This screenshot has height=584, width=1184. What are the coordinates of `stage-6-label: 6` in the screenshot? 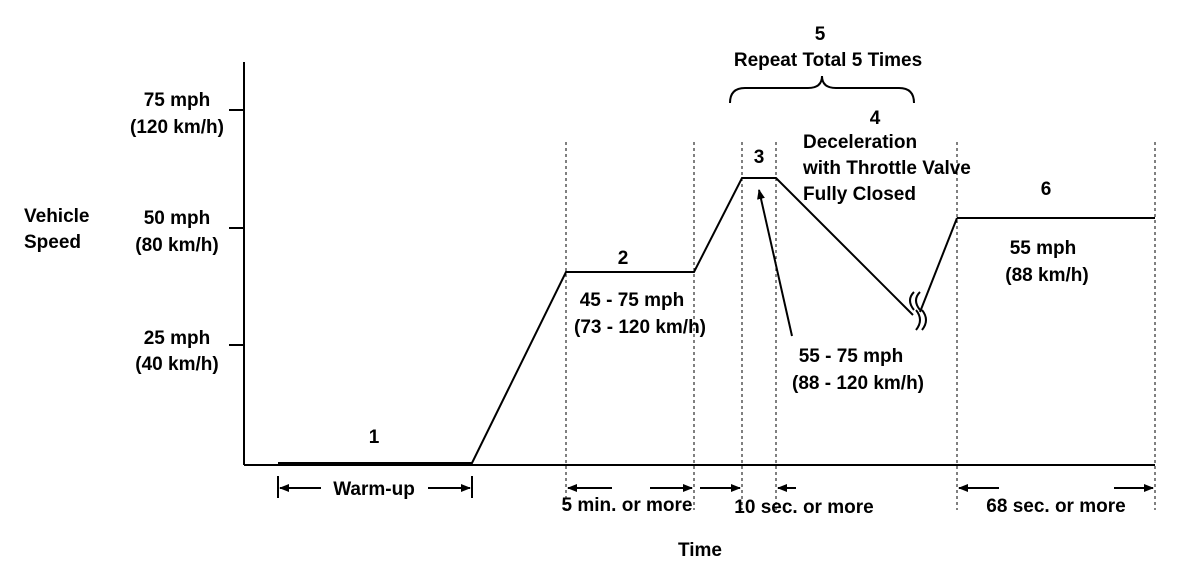 It's located at (1046, 189).